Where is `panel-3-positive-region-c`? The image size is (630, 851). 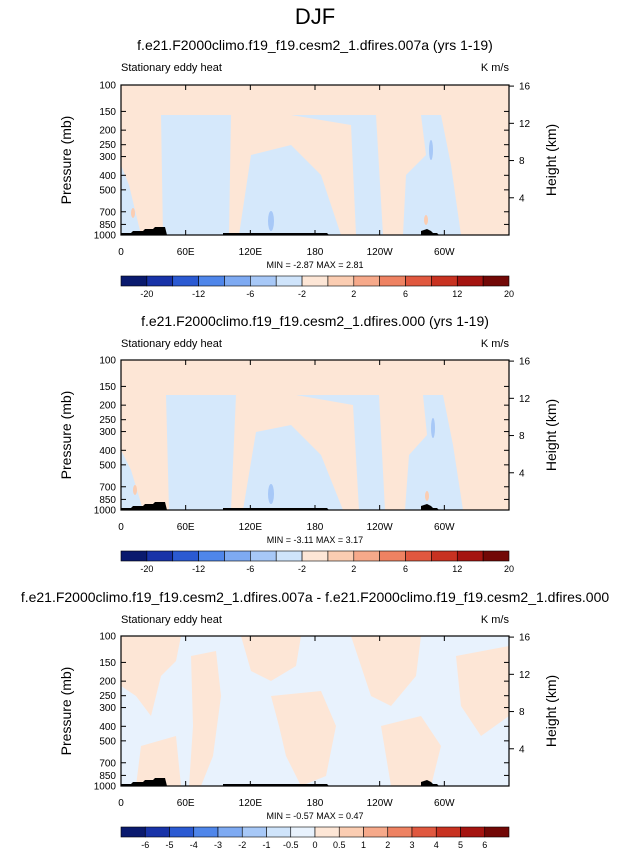 panel-3-positive-region-c is located at coordinates (271, 658).